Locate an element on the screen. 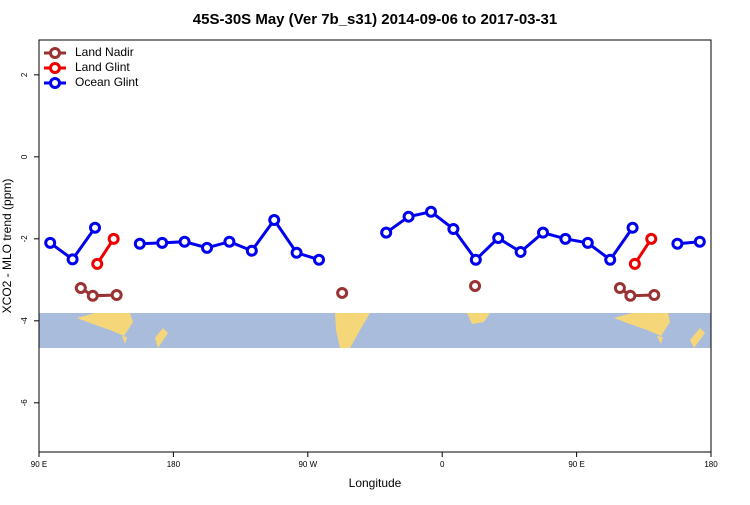 Image resolution: width=750 pixels, height=505 pixels. y-tick-label: 2 is located at coordinates (24, 74).